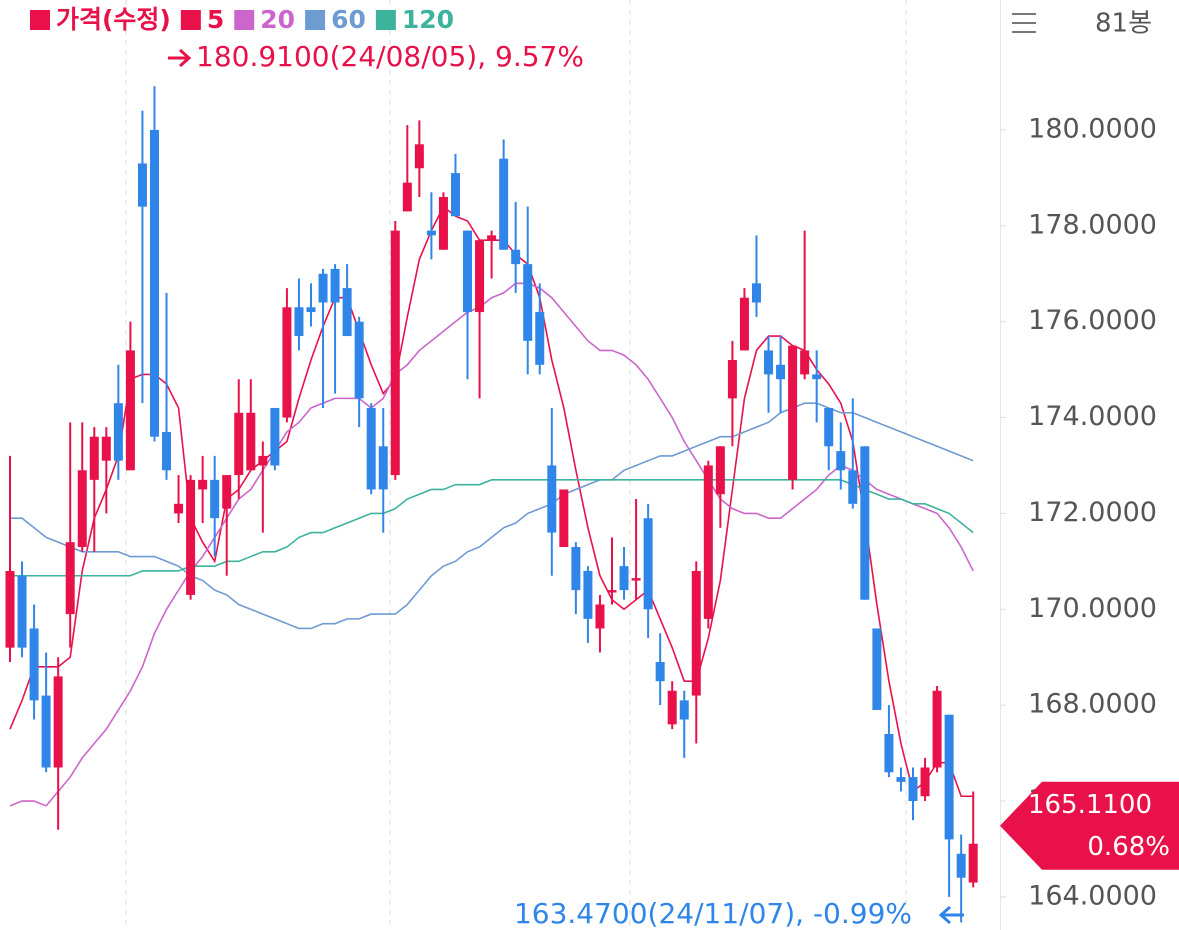 The width and height of the screenshot is (1179, 930). I want to click on ma-line, so click(492, 528).